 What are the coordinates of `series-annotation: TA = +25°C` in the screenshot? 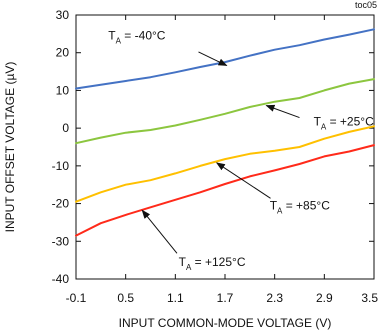 It's located at (344, 123).